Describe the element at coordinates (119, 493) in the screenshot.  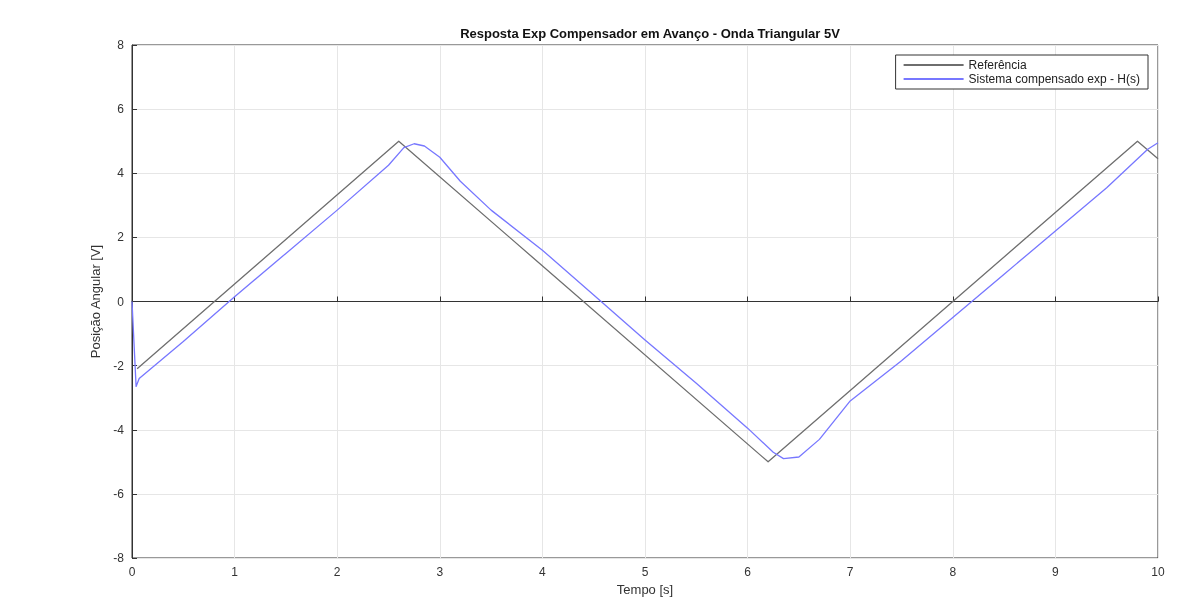
I see `y-tick-label: -6` at that location.